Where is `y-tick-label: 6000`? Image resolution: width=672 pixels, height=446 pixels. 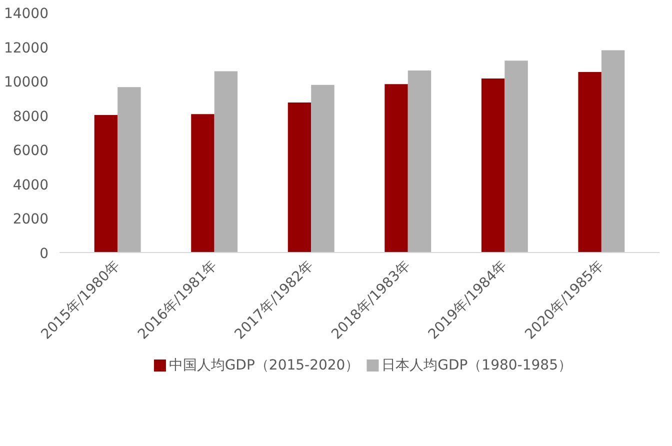
y-tick-label: 6000 is located at coordinates (30, 151).